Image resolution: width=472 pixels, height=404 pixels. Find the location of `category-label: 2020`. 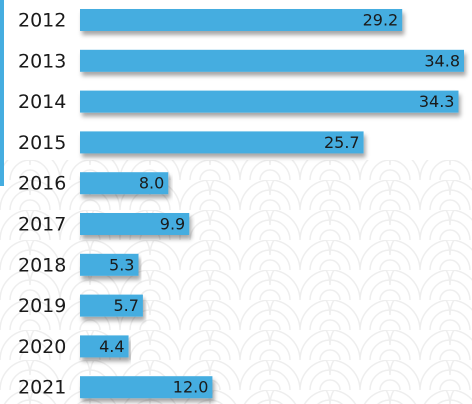

category-label: 2020 is located at coordinates (42, 347).